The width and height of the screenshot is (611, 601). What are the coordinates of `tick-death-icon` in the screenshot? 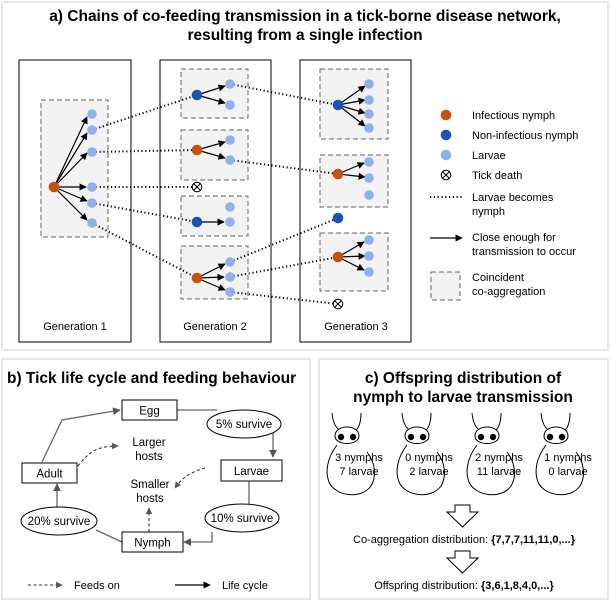 It's located at (197, 187).